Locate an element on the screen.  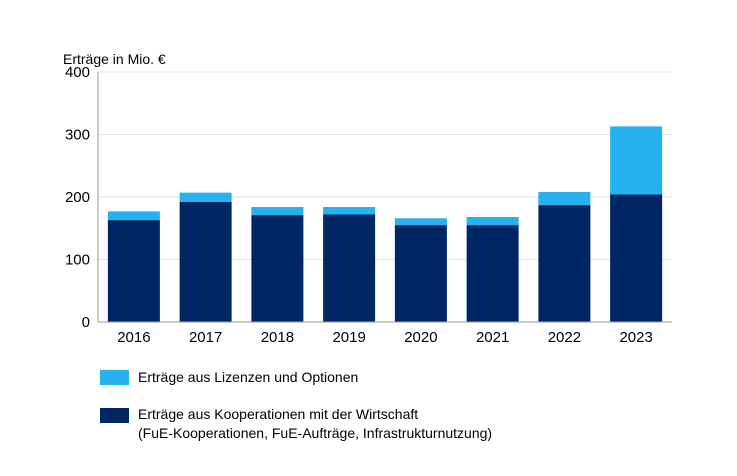
x-tick-label: 2018 is located at coordinates (277, 337).